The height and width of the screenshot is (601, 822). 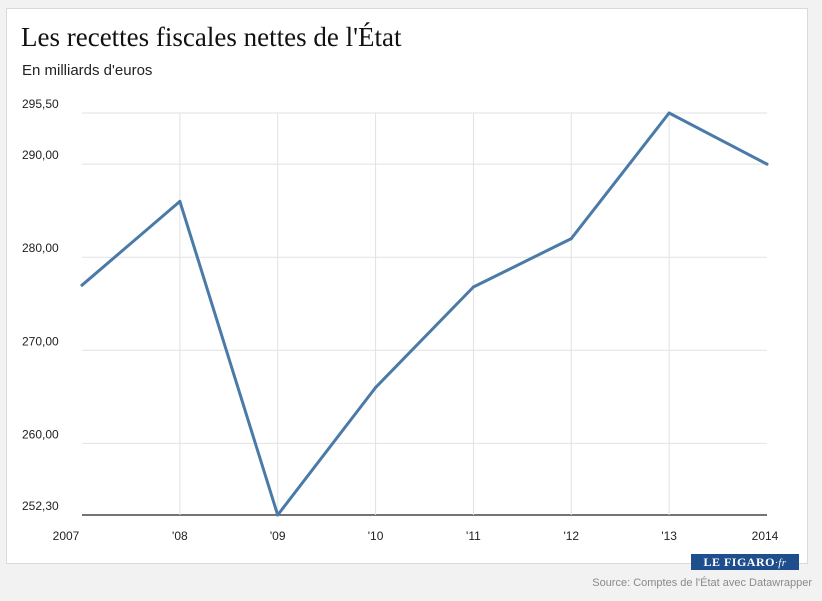 What do you see at coordinates (739, 562) in the screenshot?
I see `logo-text: LE FIGARO` at bounding box center [739, 562].